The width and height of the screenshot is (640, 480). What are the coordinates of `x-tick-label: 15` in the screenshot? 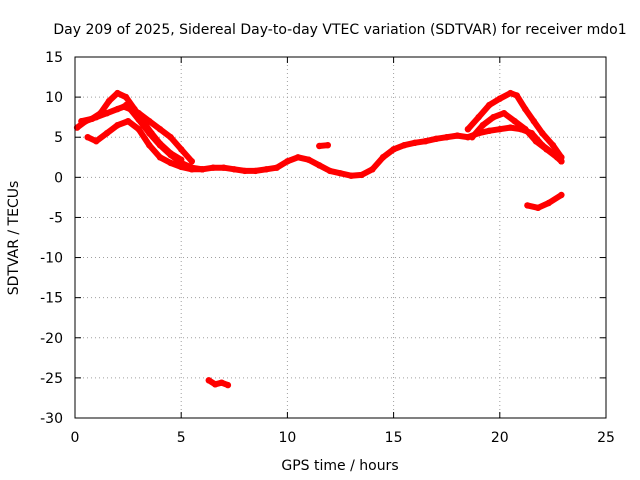 It's located at (394, 438).